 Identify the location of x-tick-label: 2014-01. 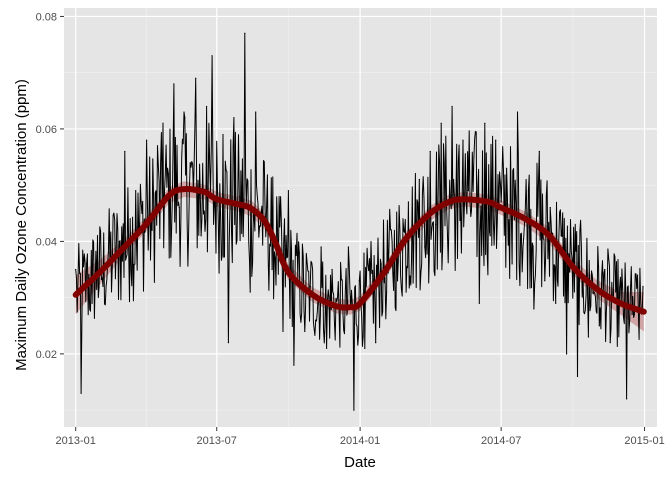
(360, 441).